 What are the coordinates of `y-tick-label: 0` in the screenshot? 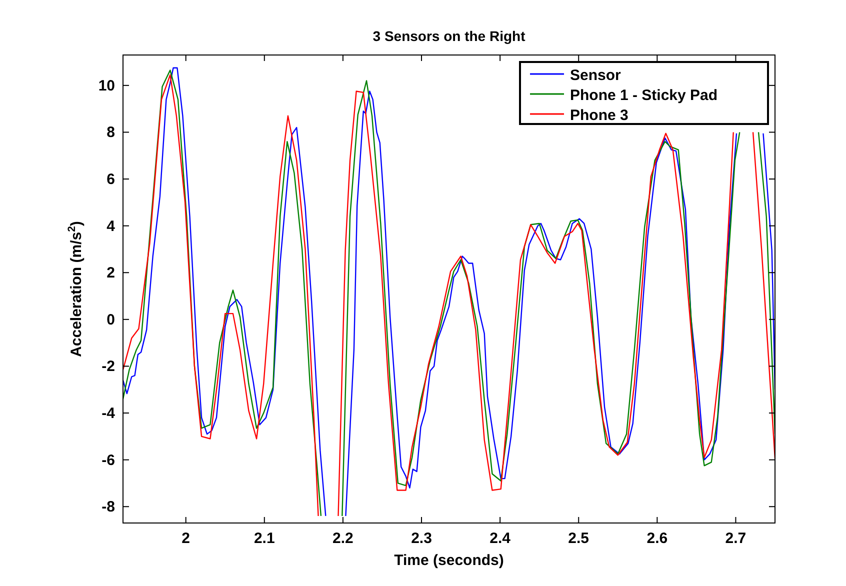 It's located at (110, 319).